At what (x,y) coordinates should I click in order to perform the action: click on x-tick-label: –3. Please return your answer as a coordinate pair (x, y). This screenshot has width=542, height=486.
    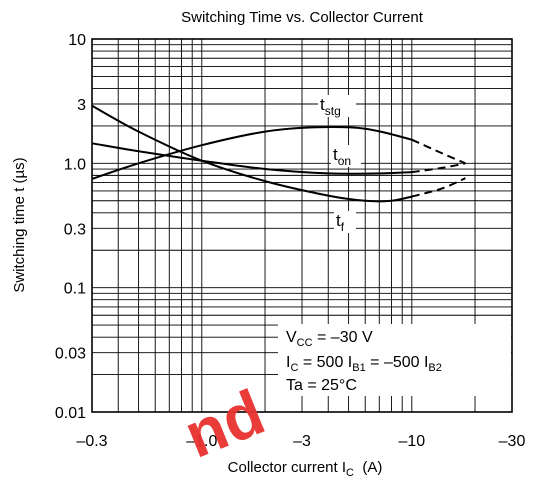
    Looking at the image, I should click on (302, 441).